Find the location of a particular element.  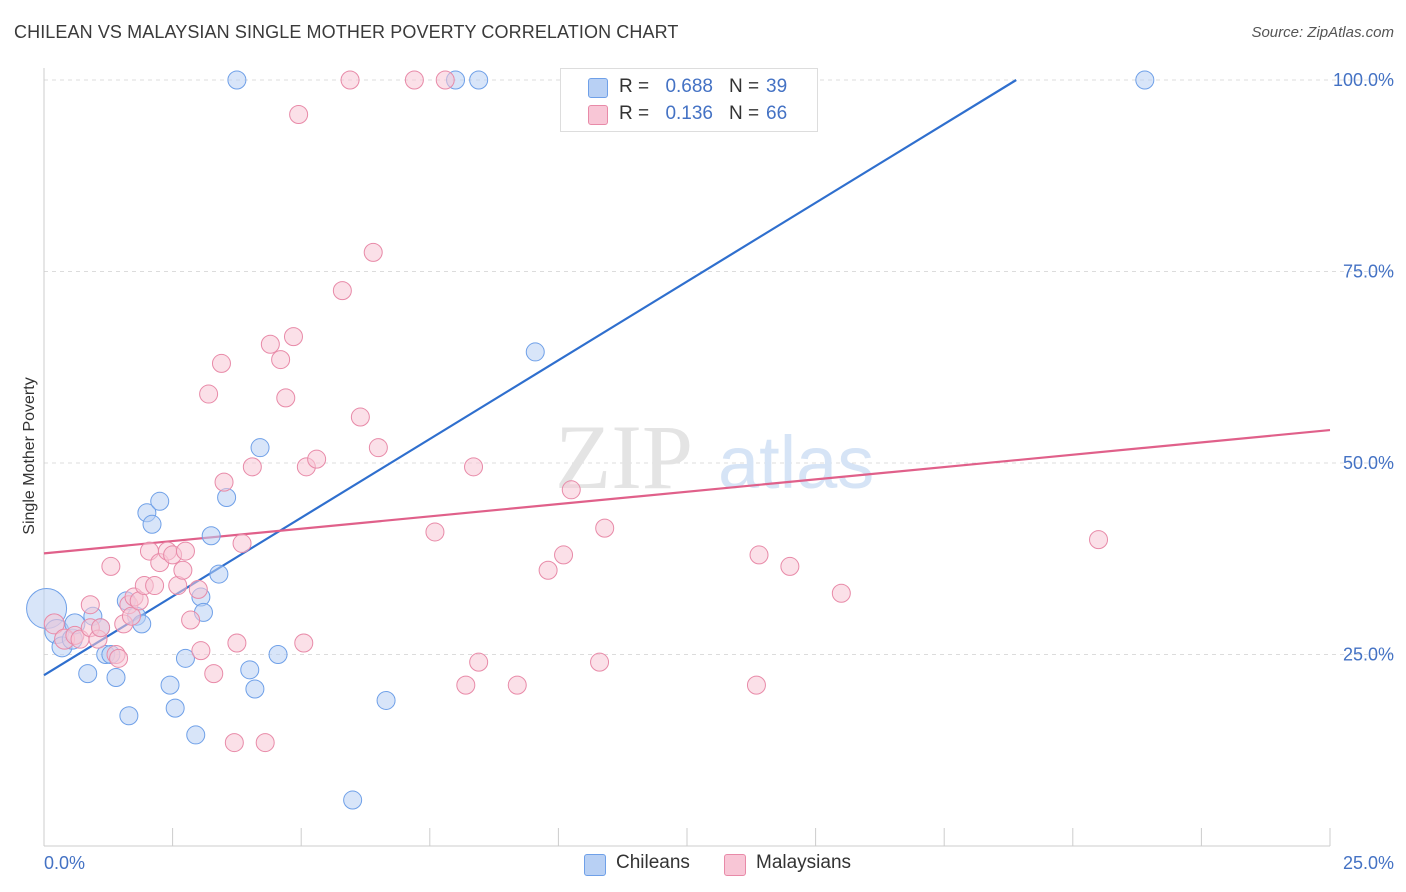

legend-row-chileans: R = 0.688 N = 39 is located at coordinates (689, 87).